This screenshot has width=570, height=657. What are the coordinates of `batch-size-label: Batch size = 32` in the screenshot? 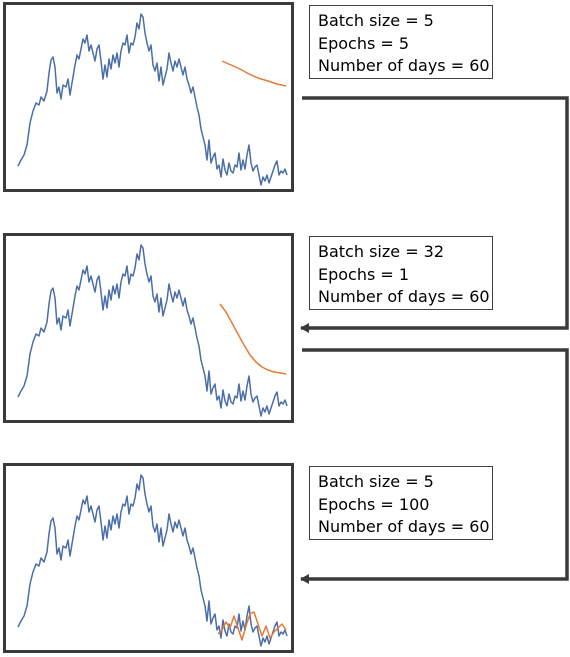 It's located at (381, 251).